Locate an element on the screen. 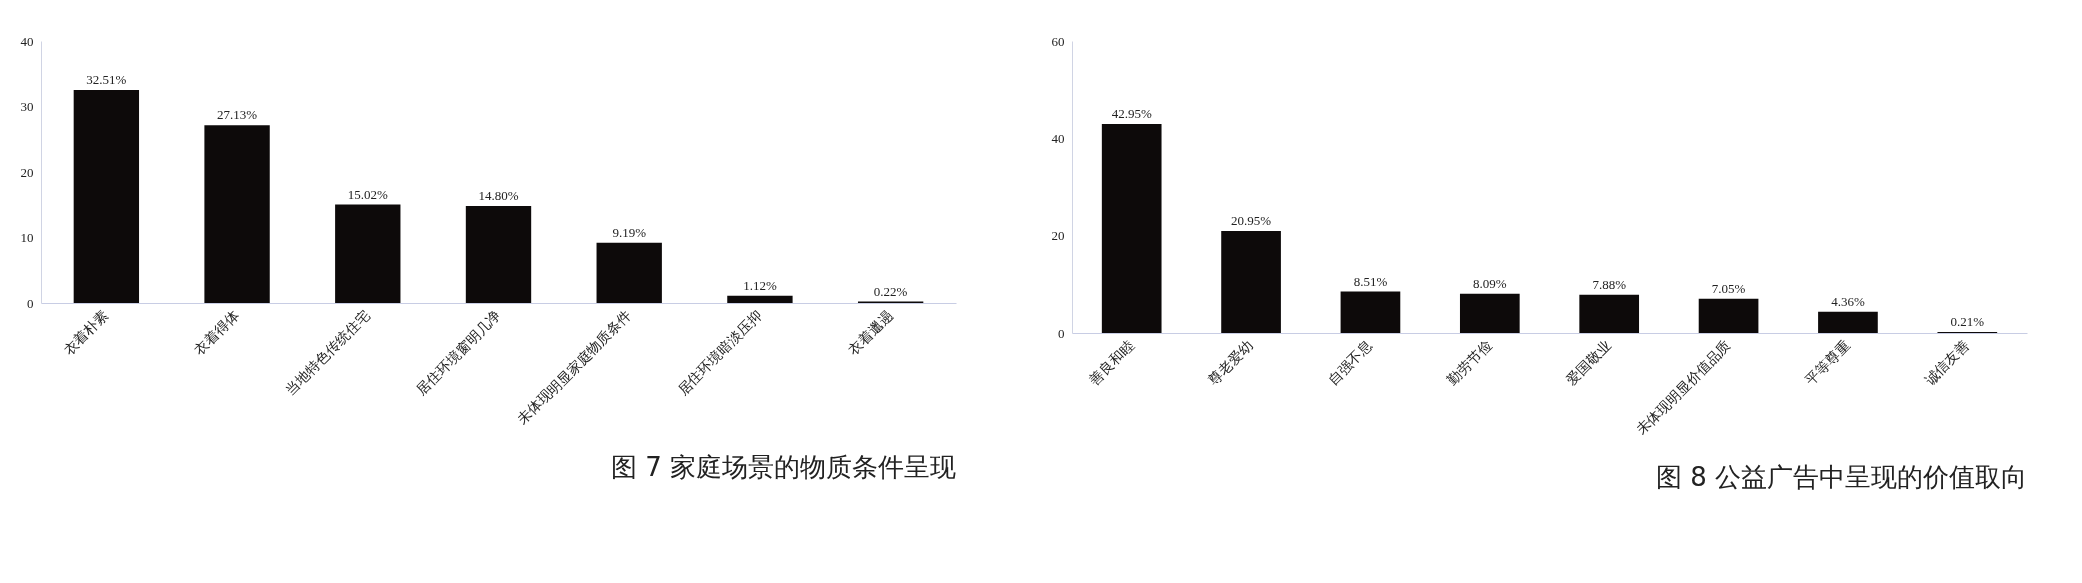 The width and height of the screenshot is (2082, 583). data-label: 7.05% is located at coordinates (1728, 288).